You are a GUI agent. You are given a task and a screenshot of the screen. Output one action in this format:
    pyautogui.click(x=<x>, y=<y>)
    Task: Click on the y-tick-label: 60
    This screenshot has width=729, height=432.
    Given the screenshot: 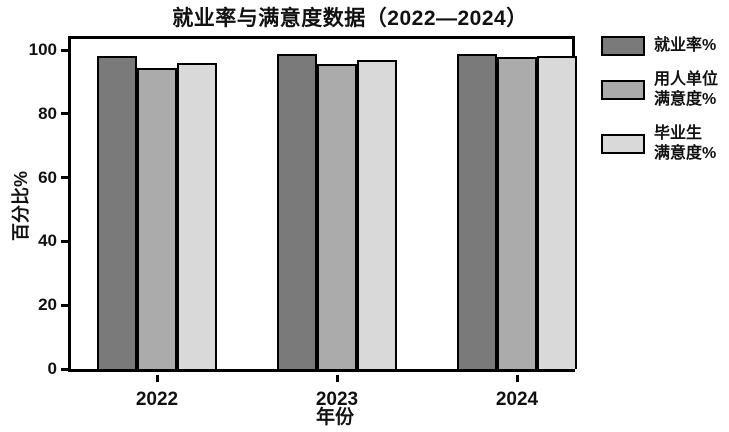 What is the action you would take?
    pyautogui.click(x=47, y=177)
    